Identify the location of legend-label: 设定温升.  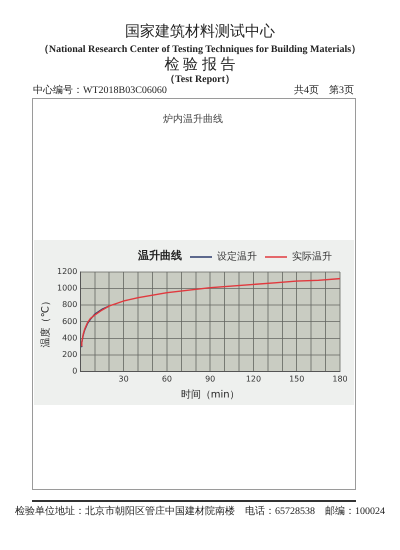
(237, 256).